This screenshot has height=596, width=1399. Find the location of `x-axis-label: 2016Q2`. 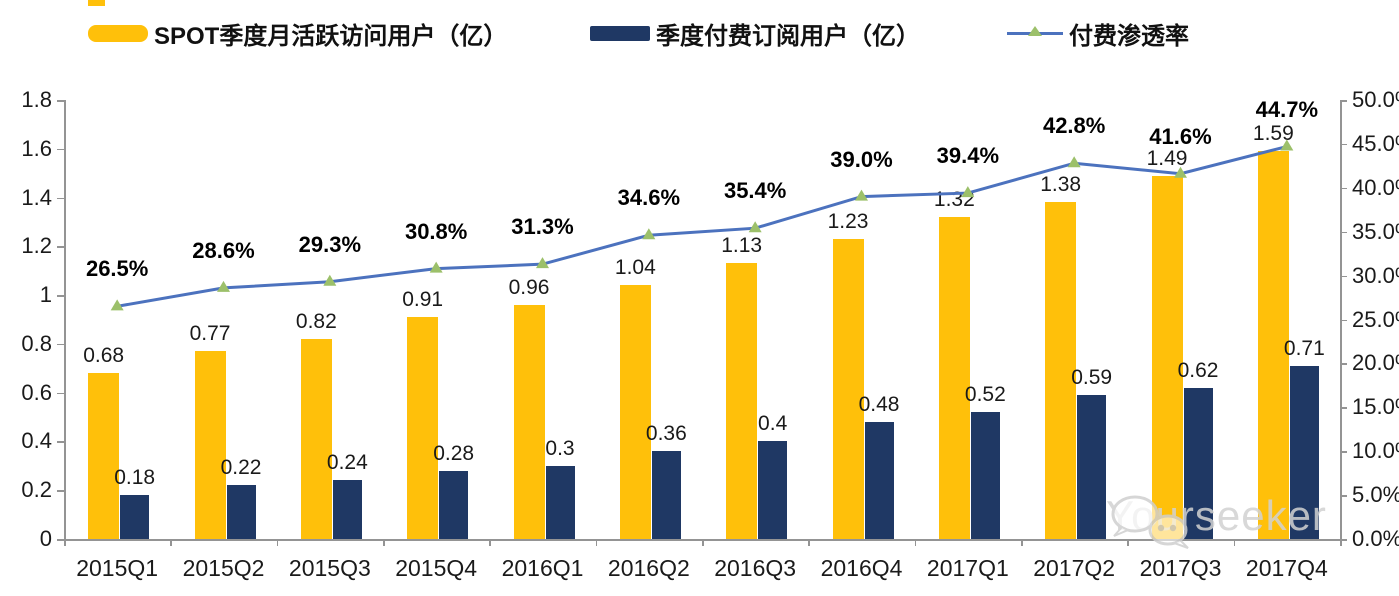

x-axis-label: 2016Q2 is located at coordinates (648, 568).